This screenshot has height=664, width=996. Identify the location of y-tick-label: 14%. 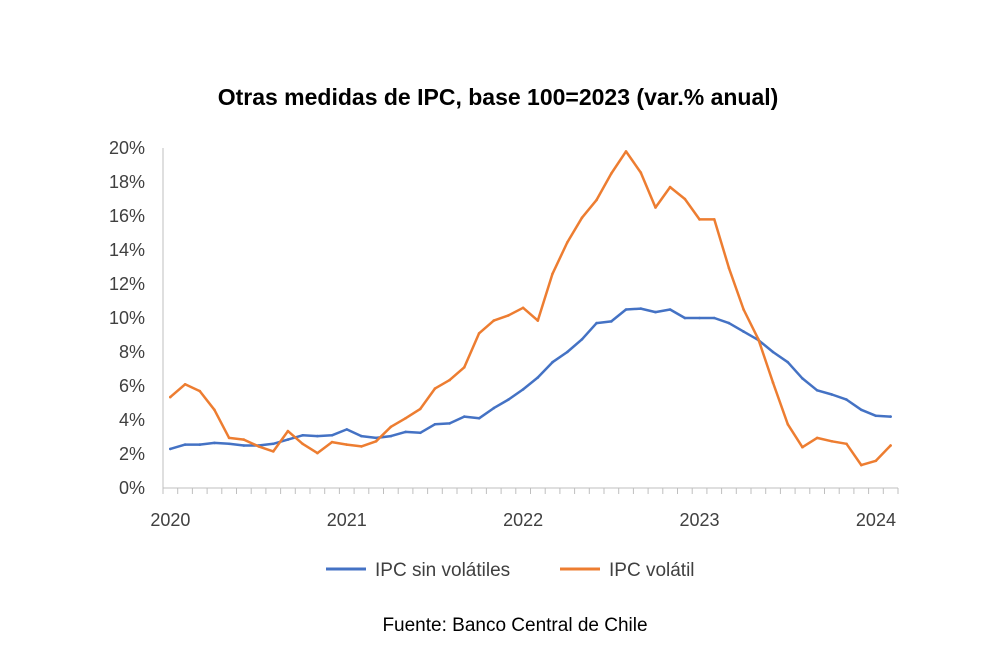
(127, 250).